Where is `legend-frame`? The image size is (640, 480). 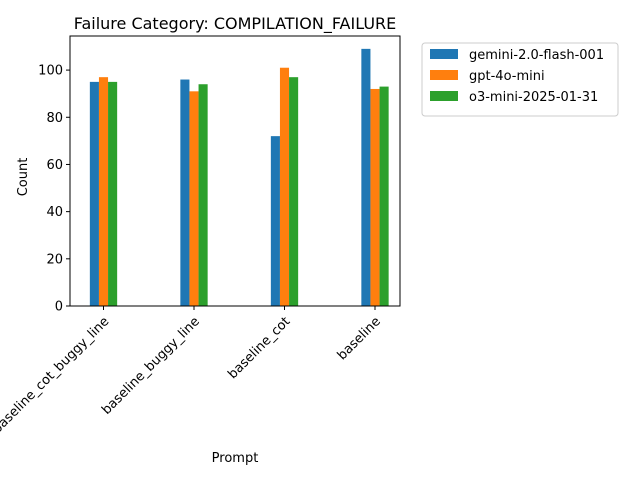 legend-frame is located at coordinates (520, 79).